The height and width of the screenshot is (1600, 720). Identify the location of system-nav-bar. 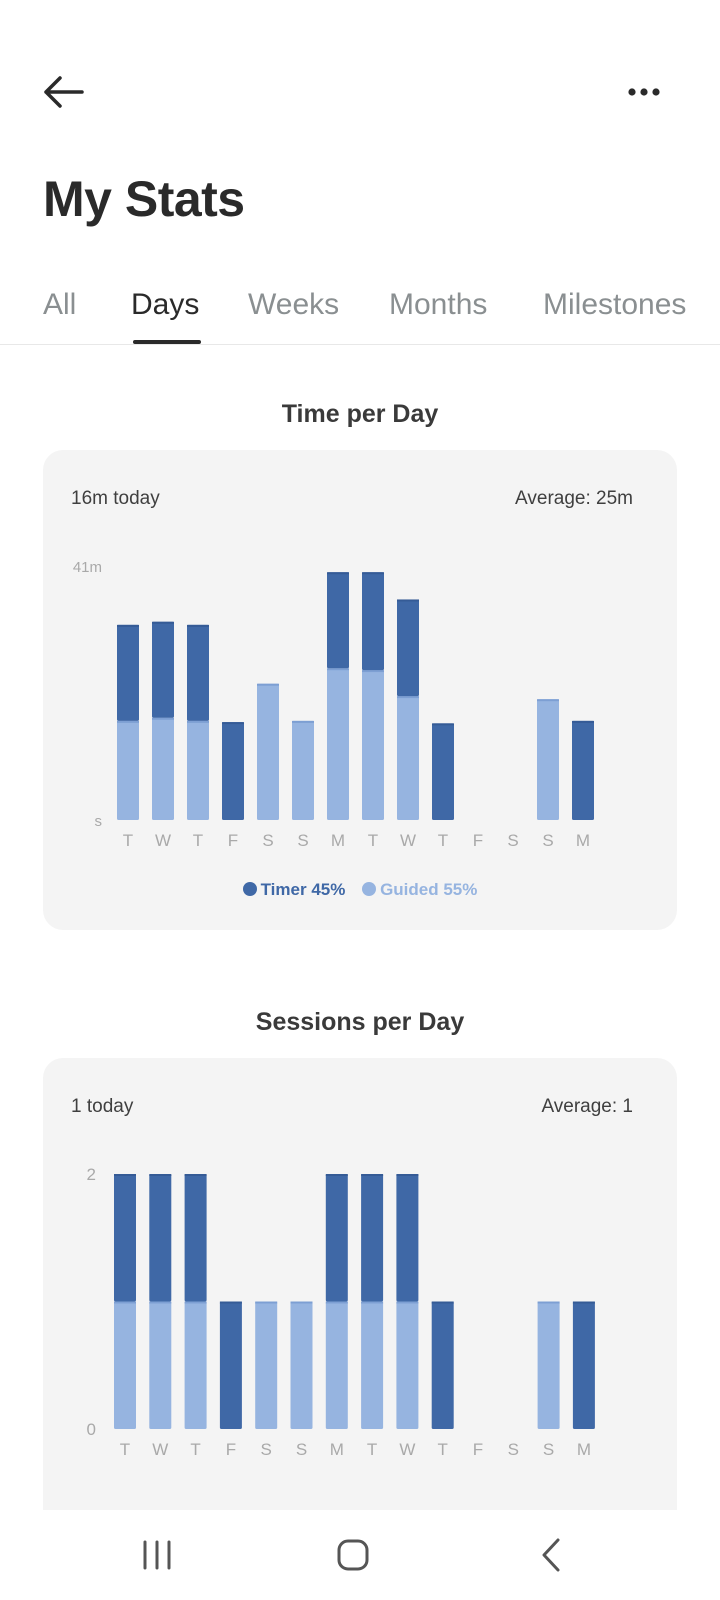
(360, 1555).